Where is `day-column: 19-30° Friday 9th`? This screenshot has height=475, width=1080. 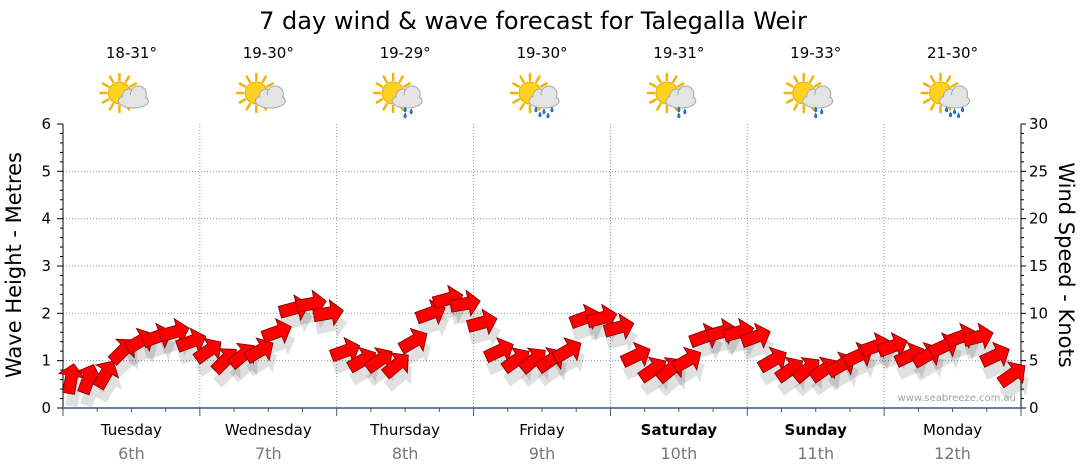 day-column: 19-30° Friday 9th is located at coordinates (538, 253).